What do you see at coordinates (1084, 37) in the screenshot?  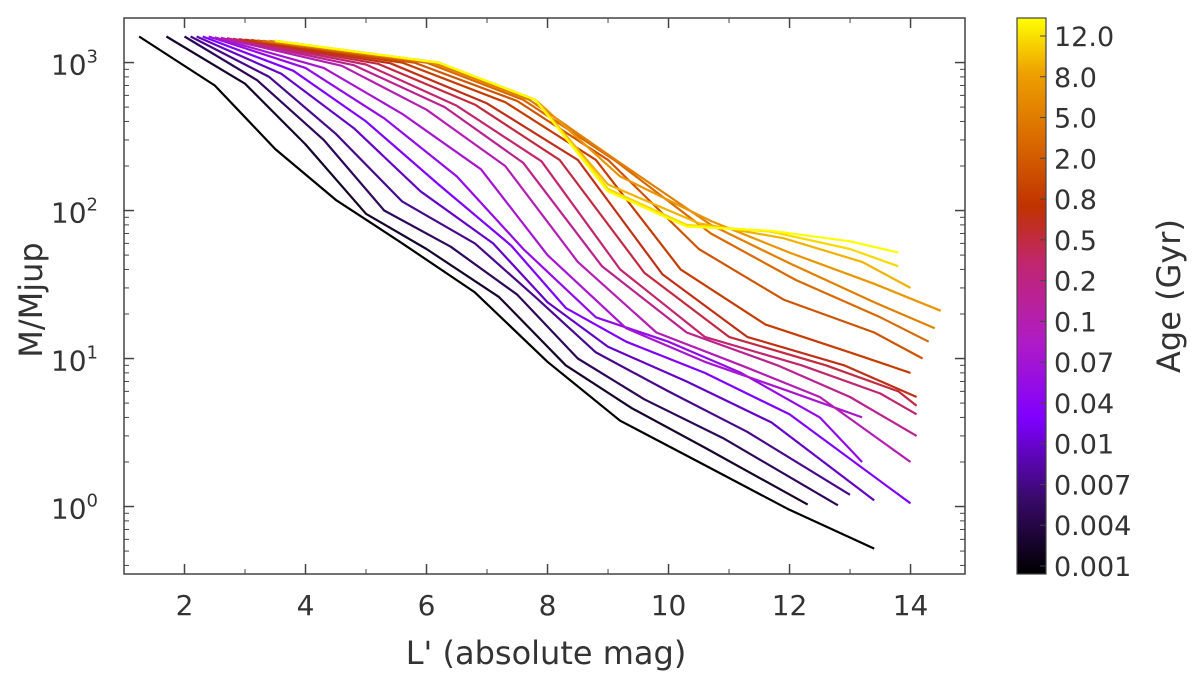 I see `colorbar-tick-label: 12.0` at bounding box center [1084, 37].